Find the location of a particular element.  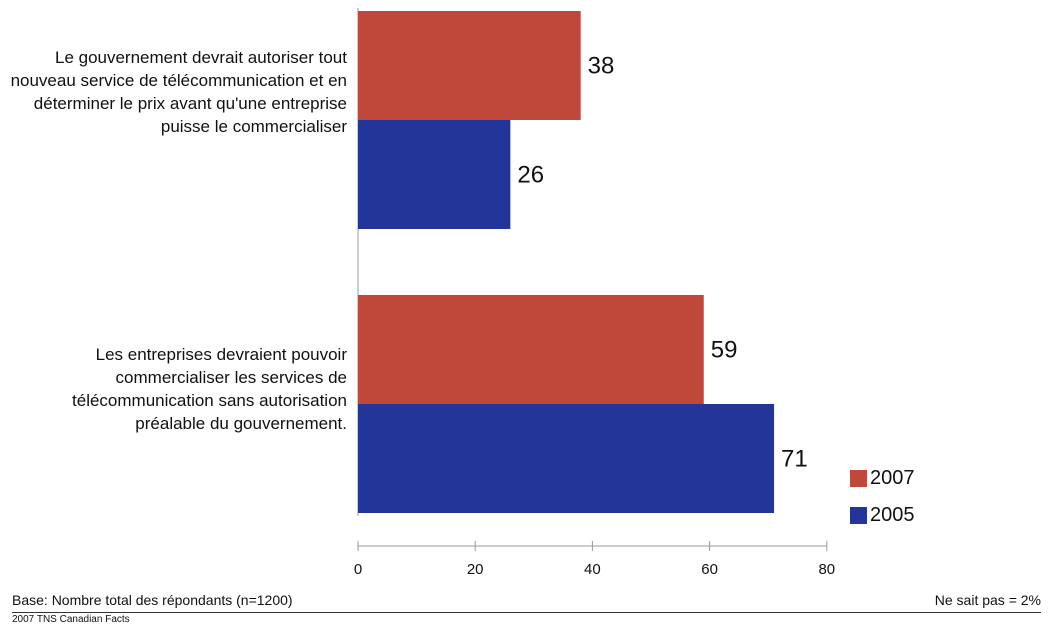

legend-label: 2007 is located at coordinates (892, 478).